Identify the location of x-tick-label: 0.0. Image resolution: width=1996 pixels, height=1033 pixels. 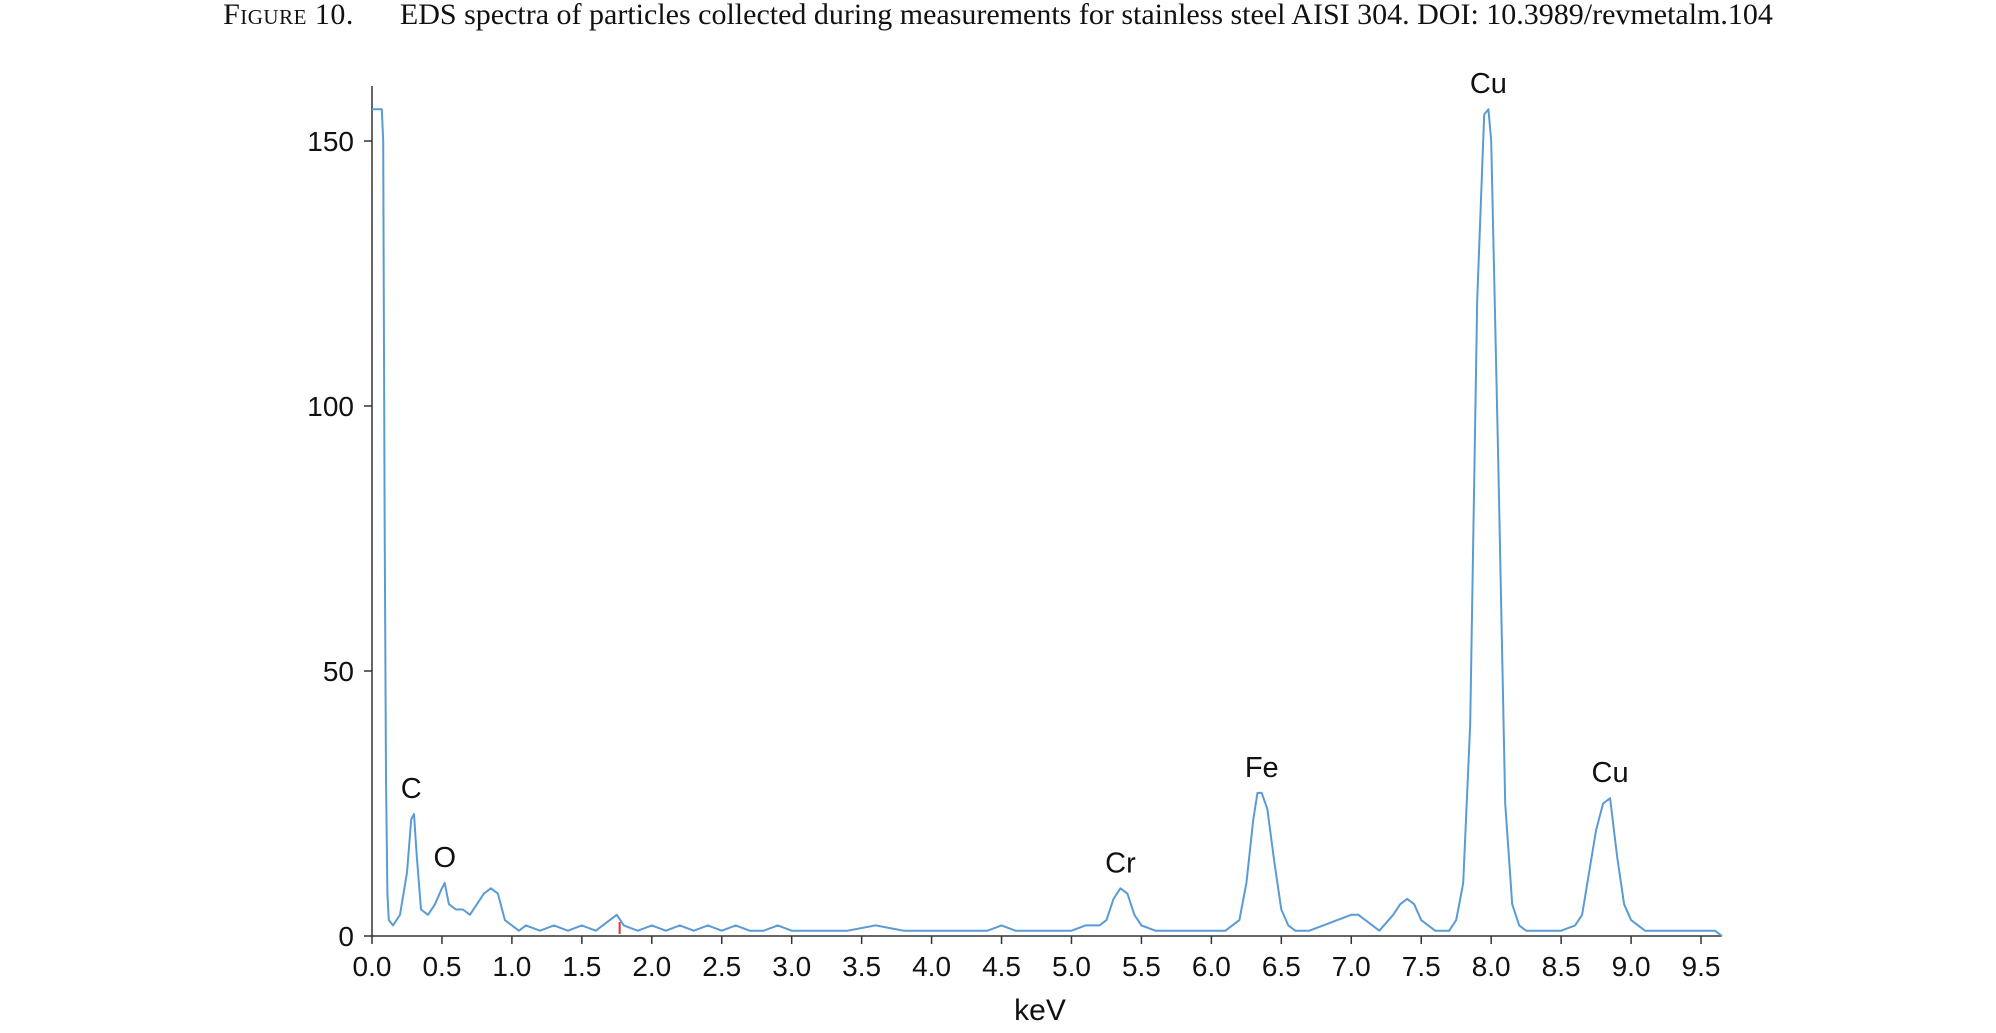
(372, 966).